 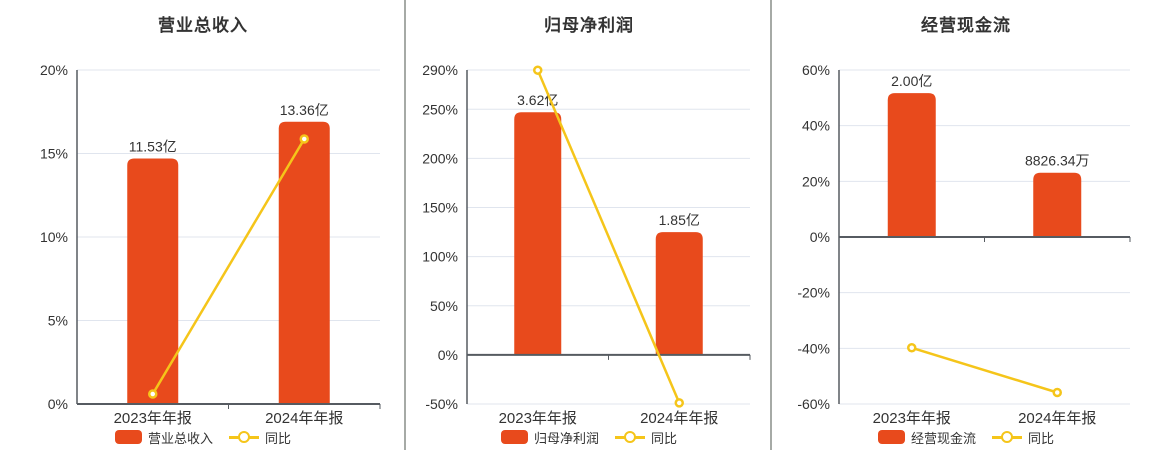 What do you see at coordinates (911, 81) in the screenshot?
I see `bar-value-label: 2.00亿` at bounding box center [911, 81].